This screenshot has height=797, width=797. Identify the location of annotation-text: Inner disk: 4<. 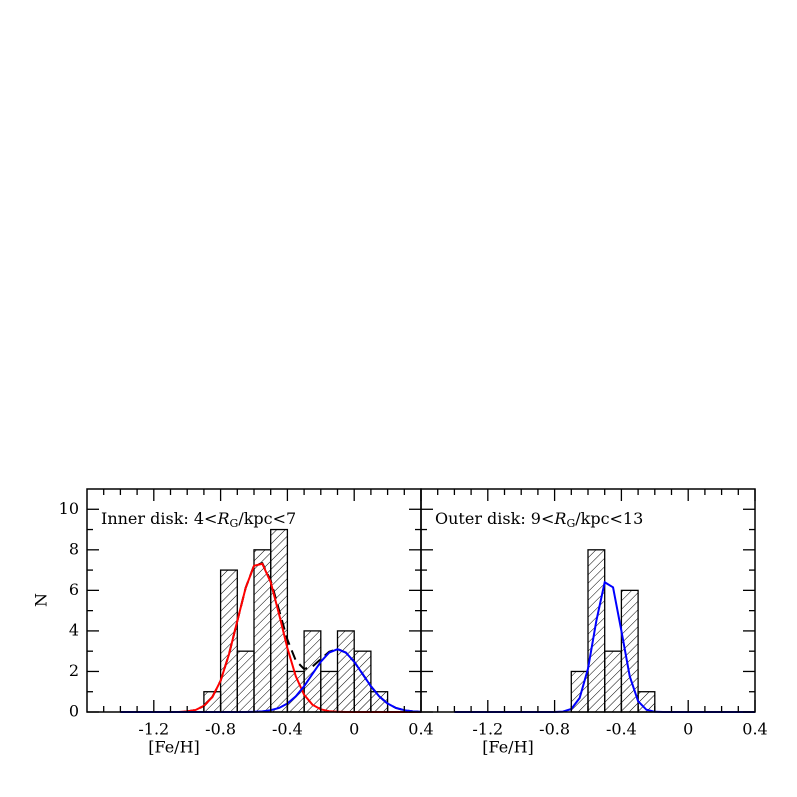
(159, 518).